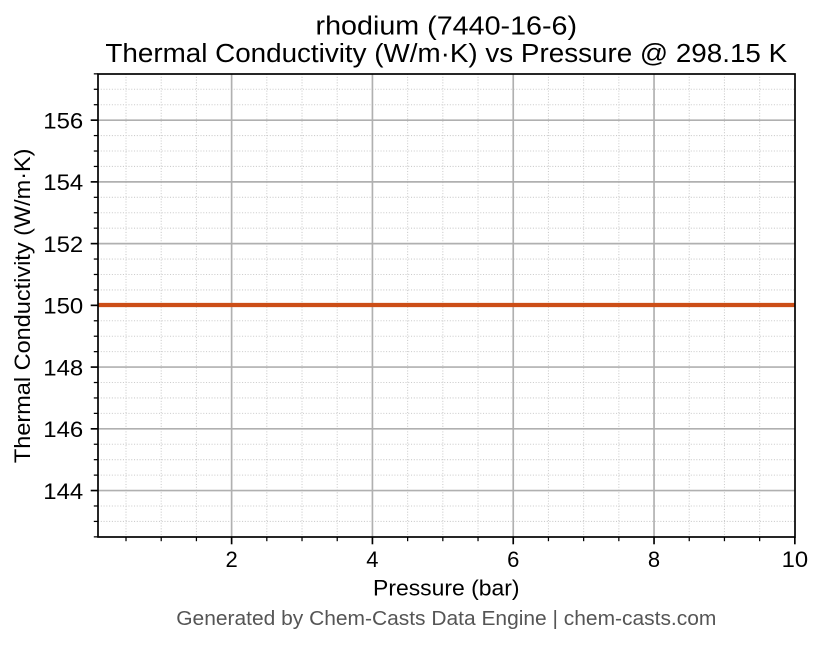 This screenshot has height=649, width=823. Describe the element at coordinates (654, 559) in the screenshot. I see `svg-text: 8` at that location.